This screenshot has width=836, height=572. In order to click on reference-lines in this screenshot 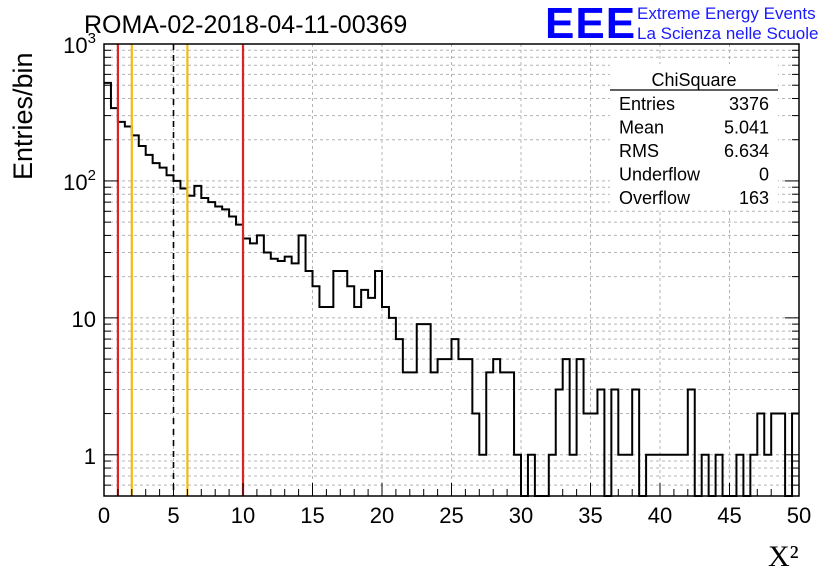, I will do `click(180, 270)`.